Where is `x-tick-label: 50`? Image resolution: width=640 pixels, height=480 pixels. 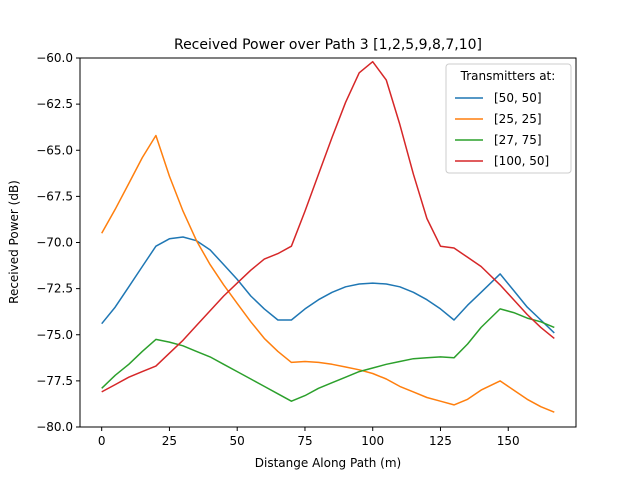 x-tick-label: 50 is located at coordinates (237, 441).